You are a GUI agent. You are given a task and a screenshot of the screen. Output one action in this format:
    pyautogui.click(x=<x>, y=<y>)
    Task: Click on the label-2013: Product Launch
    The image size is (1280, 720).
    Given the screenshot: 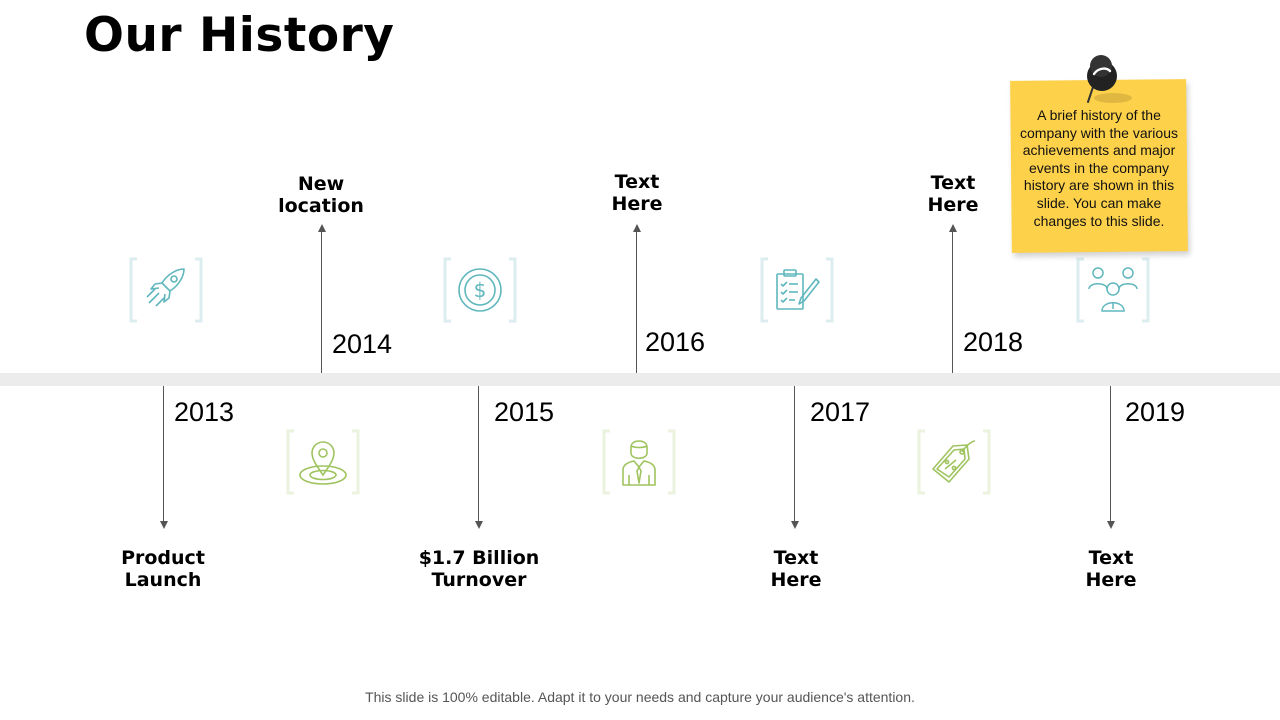 What is the action you would take?
    pyautogui.click(x=163, y=569)
    